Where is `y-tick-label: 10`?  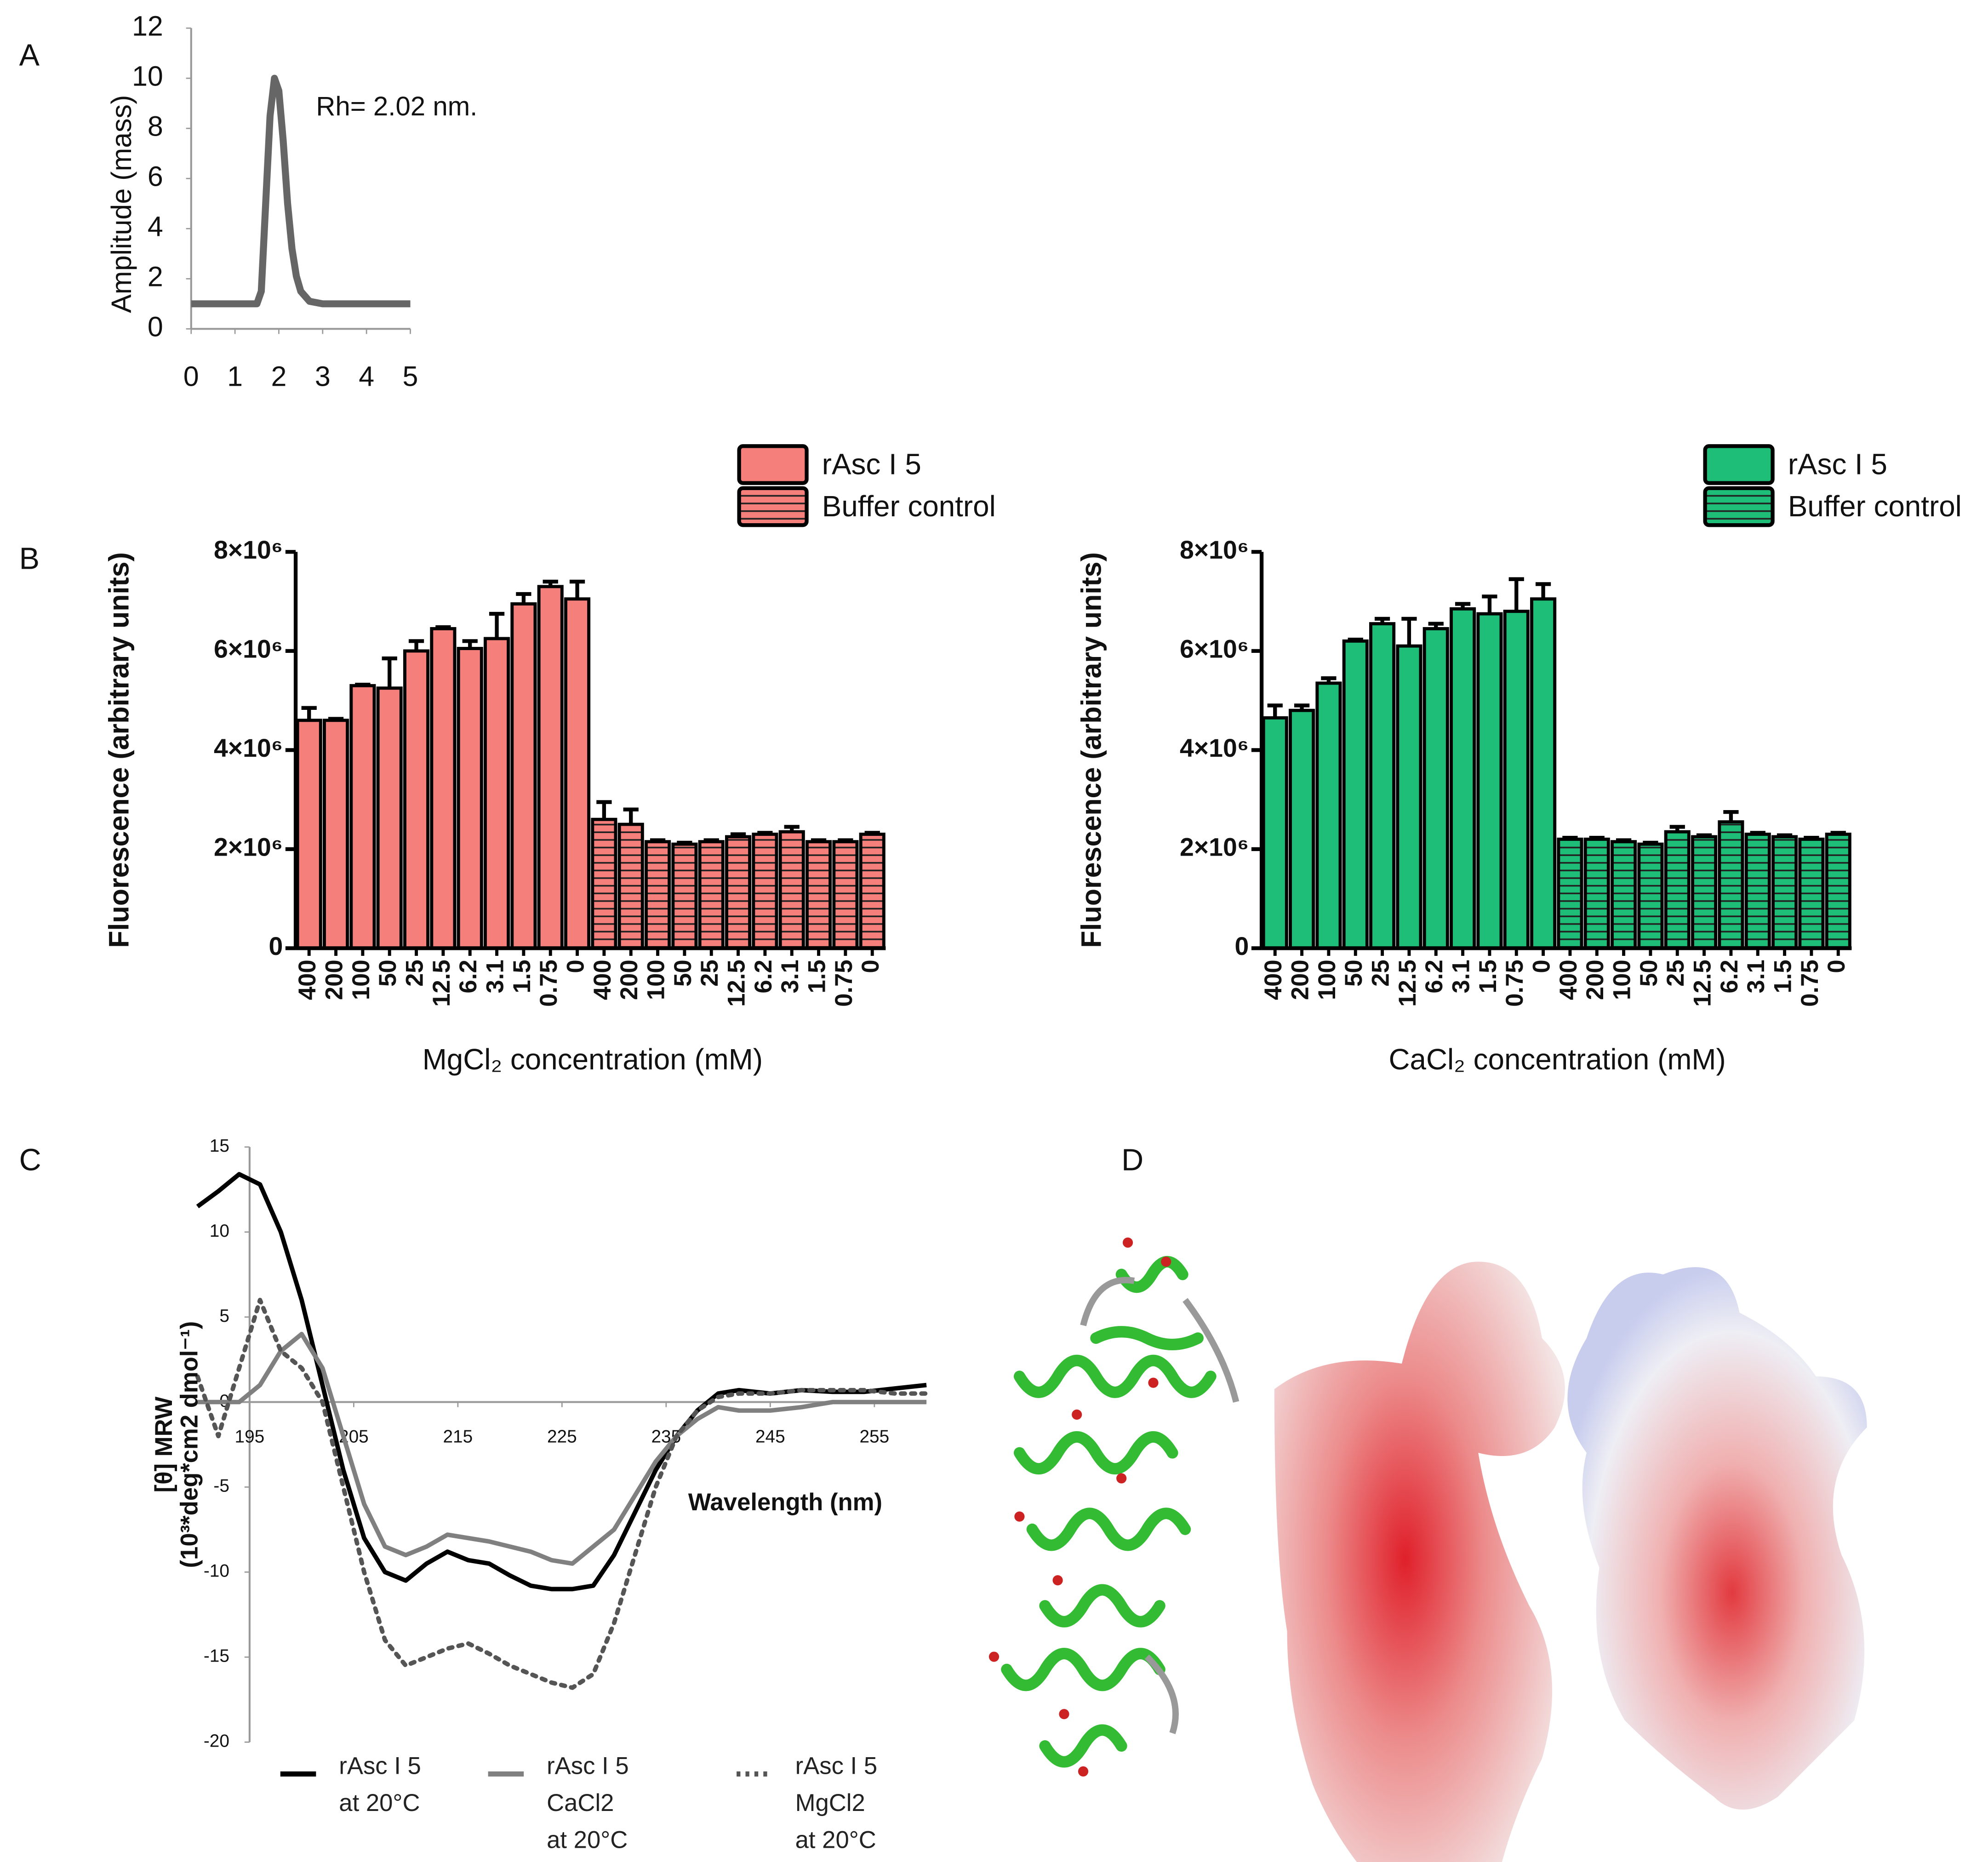
y-tick-label: 10 is located at coordinates (219, 1231).